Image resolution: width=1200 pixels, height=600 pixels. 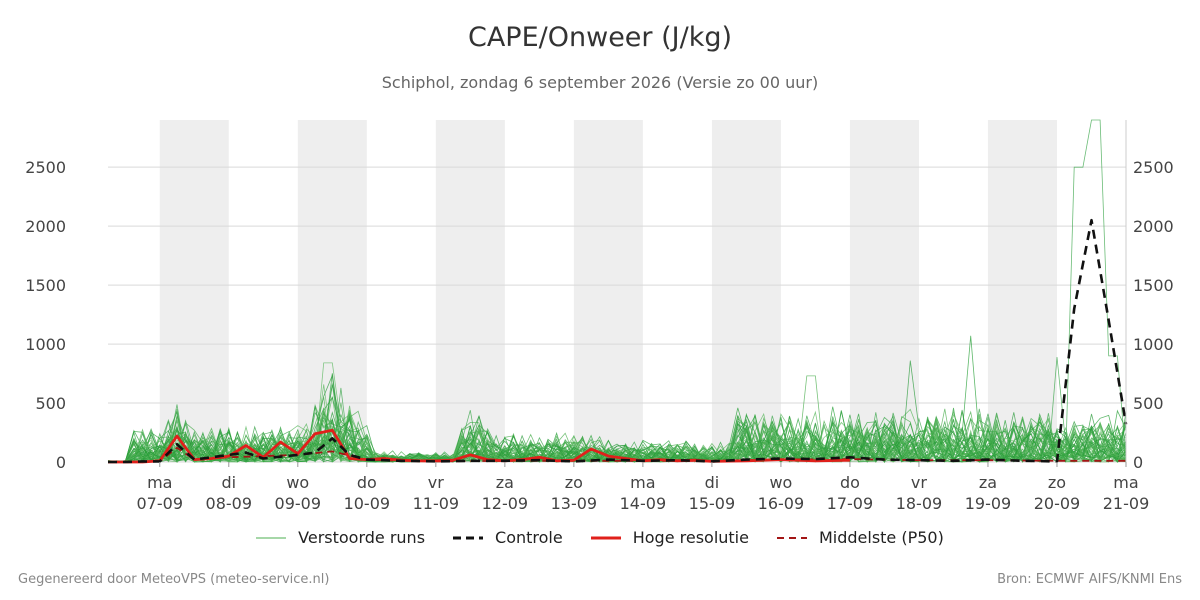 What do you see at coordinates (781, 503) in the screenshot?
I see `x-tick-date: 16-09` at bounding box center [781, 503].